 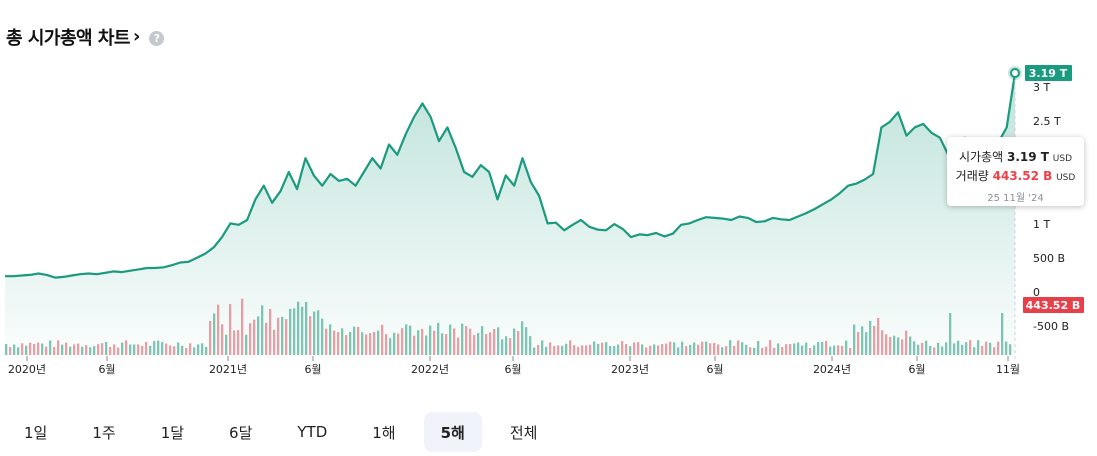 I want to click on range-tab: 1주, so click(x=104, y=432).